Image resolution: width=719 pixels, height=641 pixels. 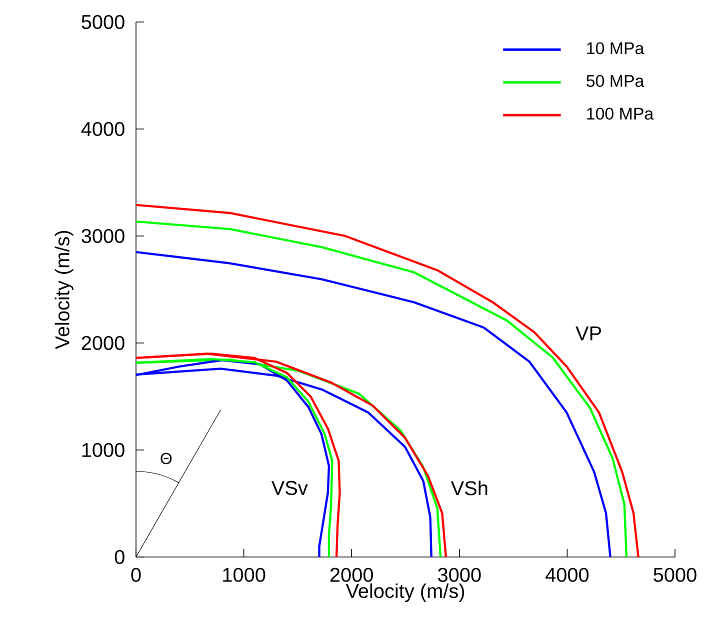 I want to click on y-tick-label: 4000, so click(x=102, y=129).